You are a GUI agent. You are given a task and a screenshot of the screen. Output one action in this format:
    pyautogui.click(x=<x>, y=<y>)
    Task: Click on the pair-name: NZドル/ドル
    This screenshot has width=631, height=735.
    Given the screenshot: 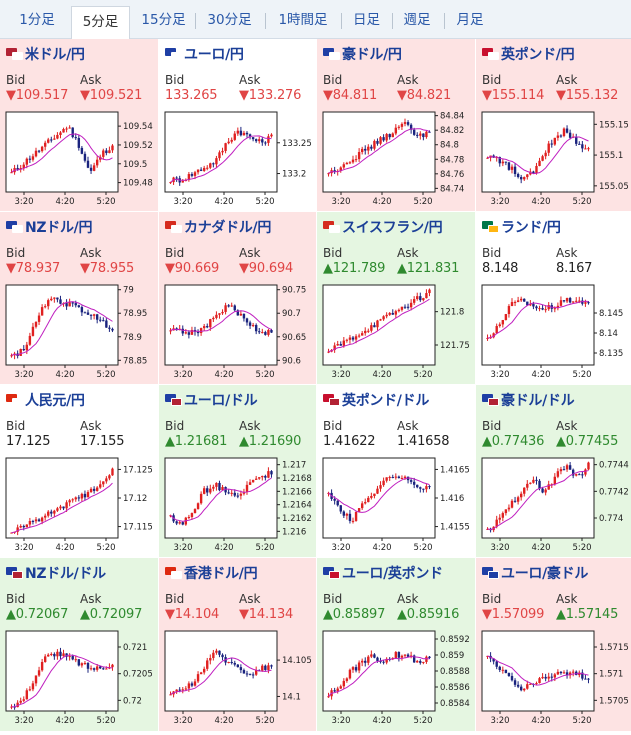 What is the action you would take?
    pyautogui.click(x=65, y=574)
    